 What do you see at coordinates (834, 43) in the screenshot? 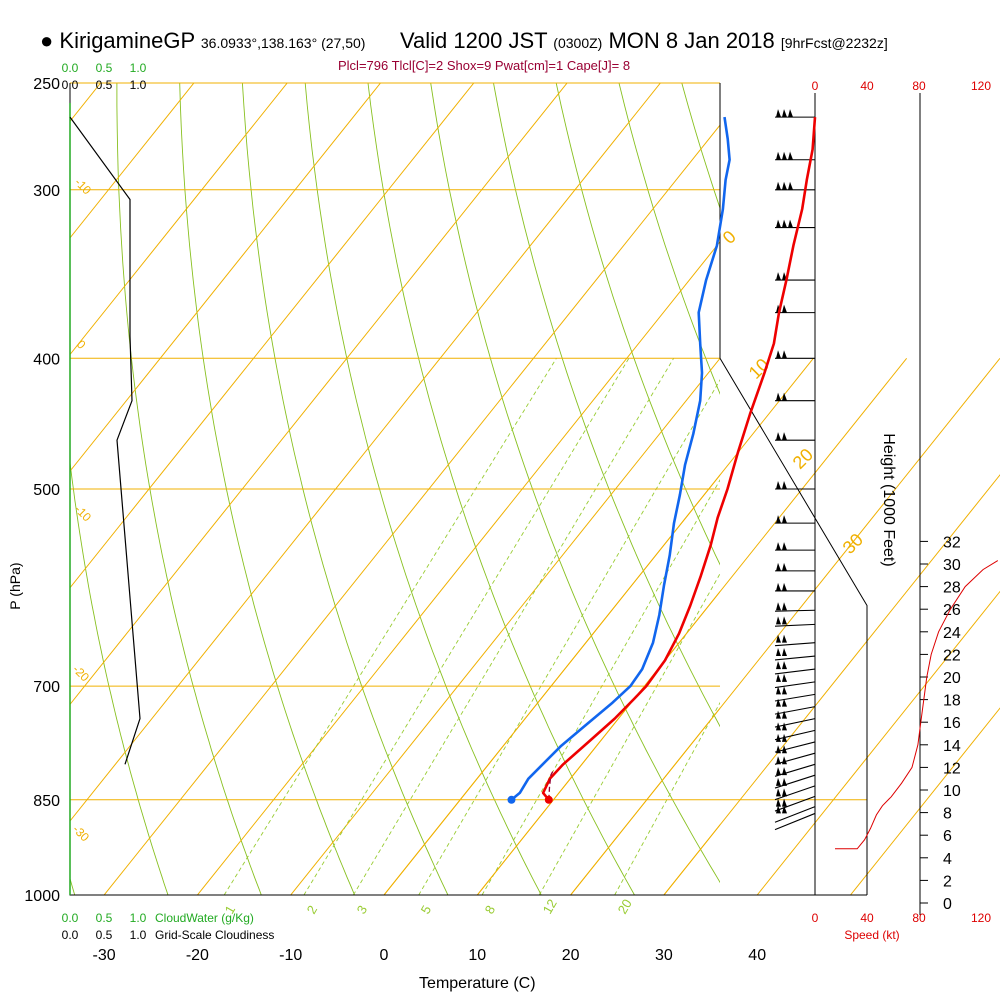
I see `forecast-info: [9hrFcst@2232z]` at bounding box center [834, 43].